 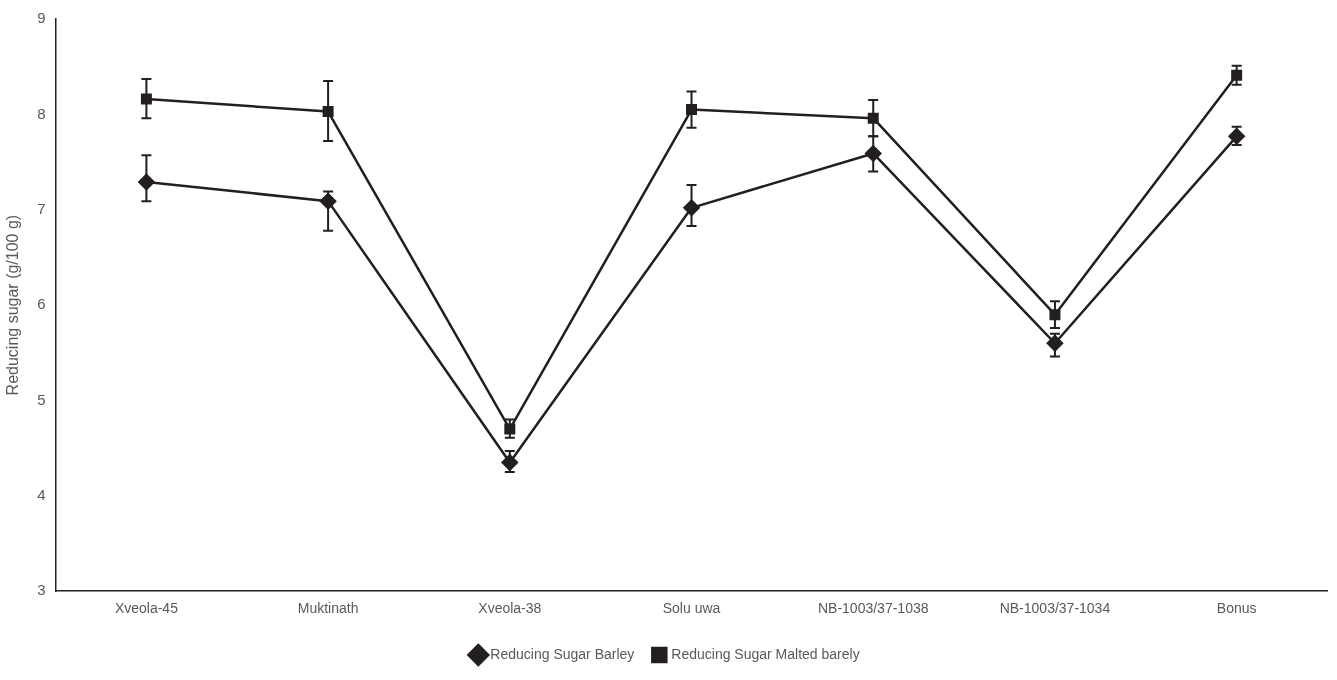 What do you see at coordinates (873, 608) in the screenshot?
I see `x-tick-label: NB-1003/37-1038` at bounding box center [873, 608].